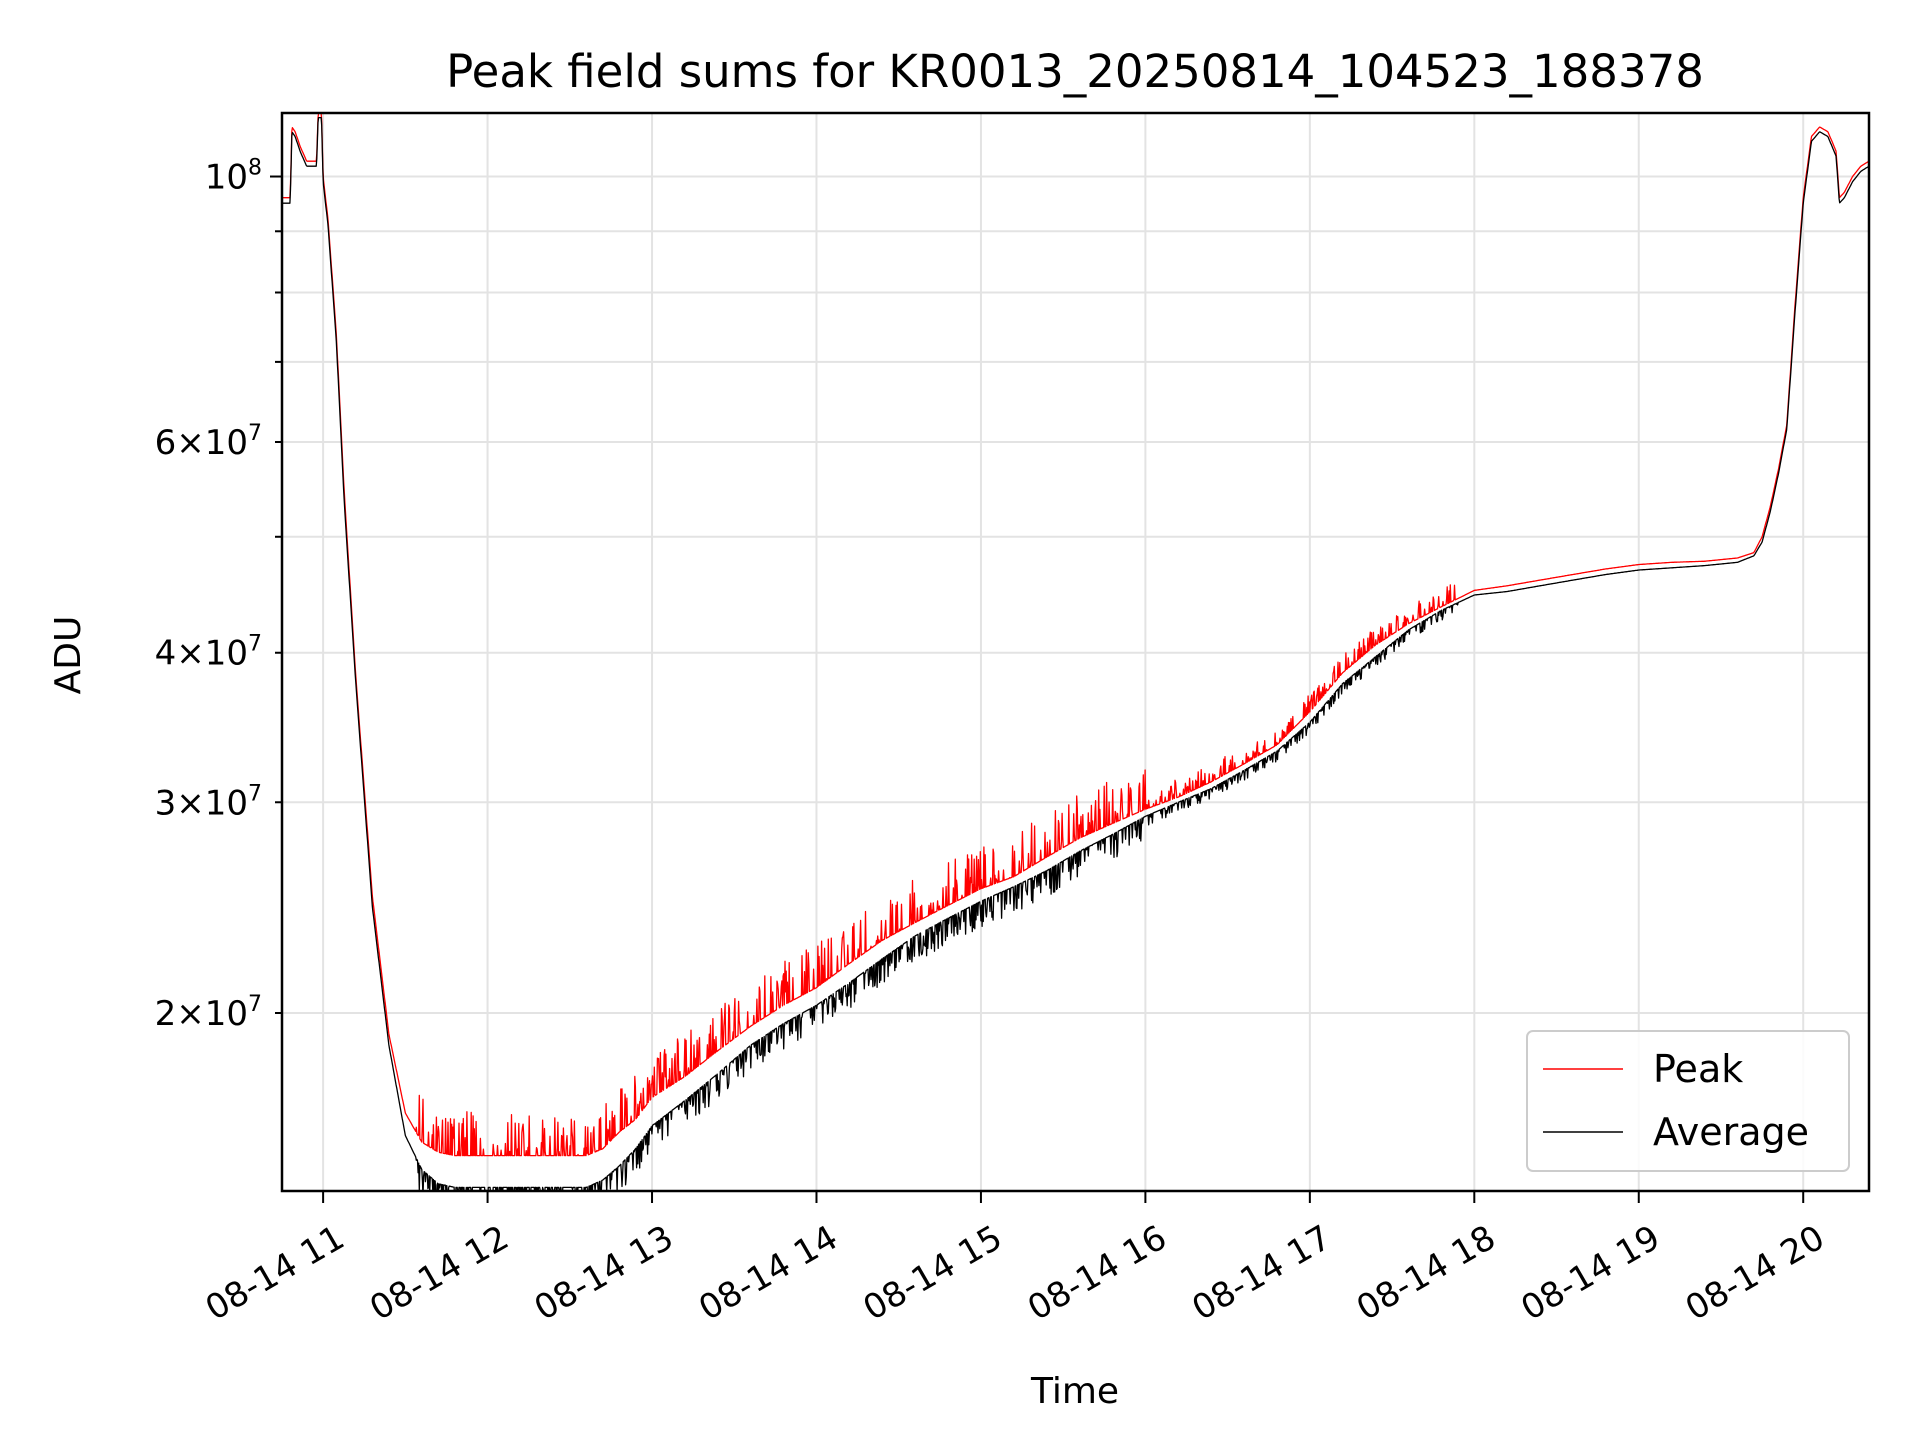  What do you see at coordinates (1731, 1132) in the screenshot?
I see `legend-label-average: Average` at bounding box center [1731, 1132].